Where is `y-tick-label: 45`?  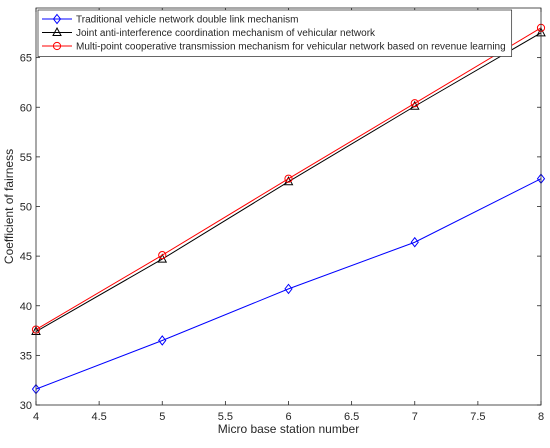 y-tick-label: 45 is located at coordinates (26, 257).